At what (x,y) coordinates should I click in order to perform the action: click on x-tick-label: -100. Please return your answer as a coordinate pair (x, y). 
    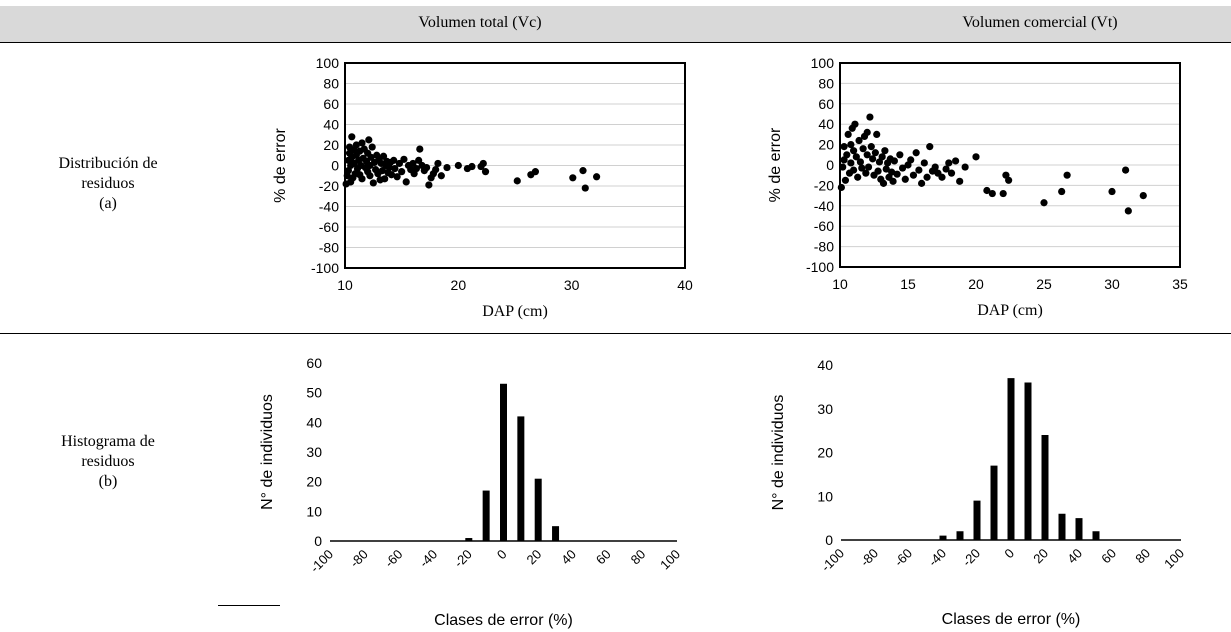
    Looking at the image, I should click on (832, 560).